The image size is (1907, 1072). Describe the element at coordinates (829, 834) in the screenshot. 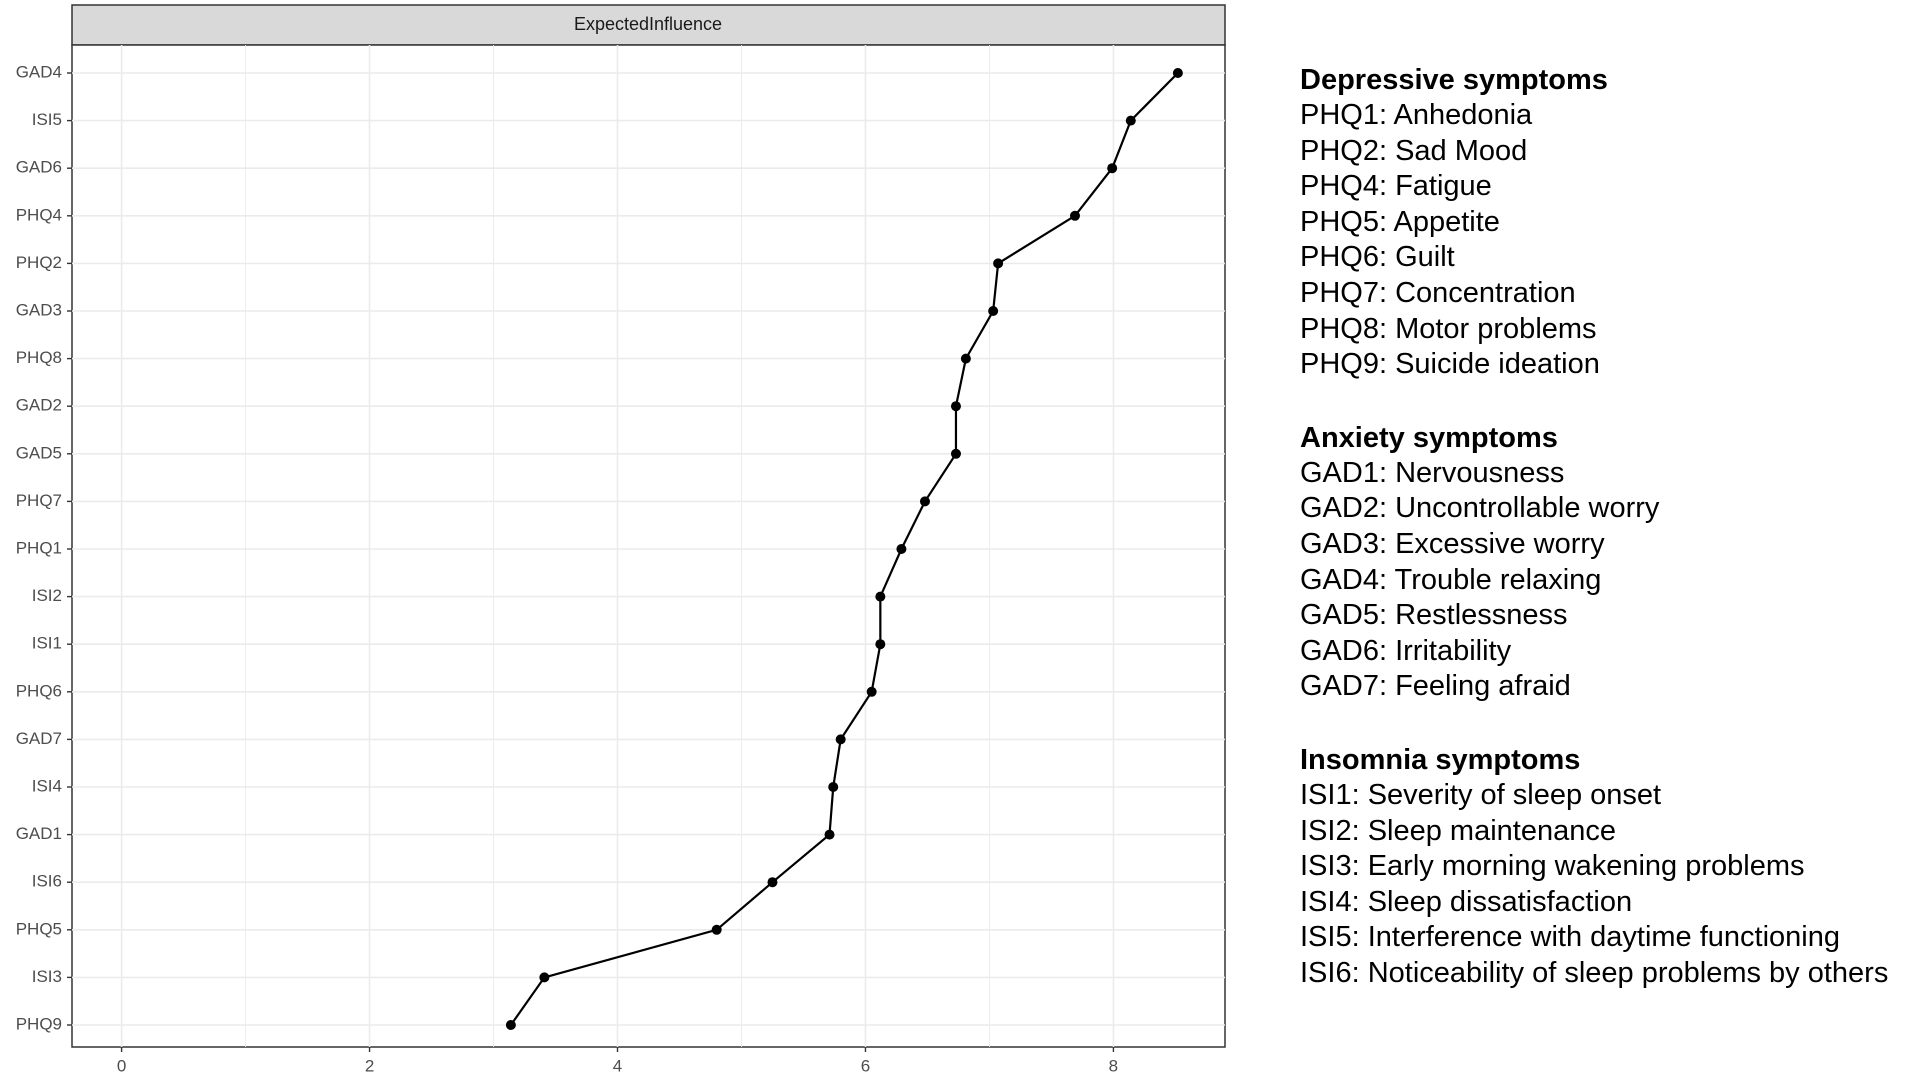

I see `data-point-gad1` at that location.